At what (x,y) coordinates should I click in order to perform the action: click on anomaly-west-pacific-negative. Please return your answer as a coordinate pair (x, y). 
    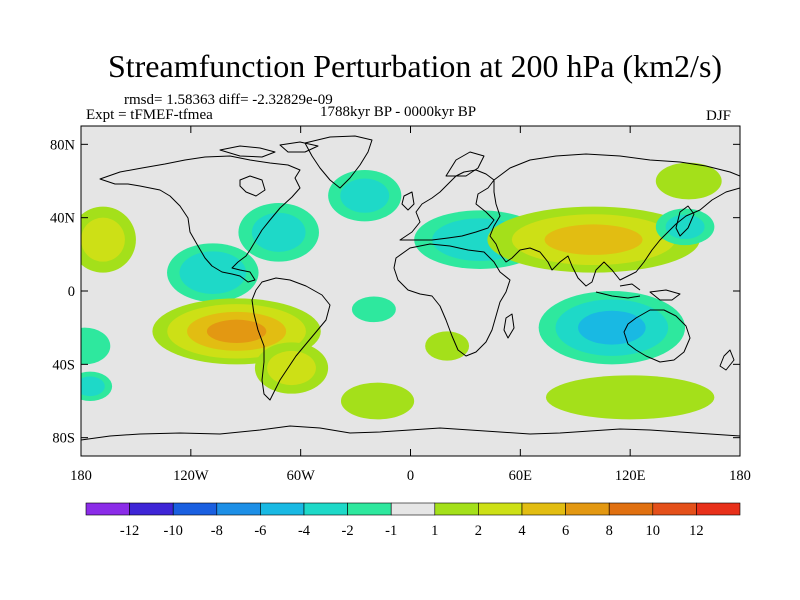
    Looking at the image, I should click on (685, 227).